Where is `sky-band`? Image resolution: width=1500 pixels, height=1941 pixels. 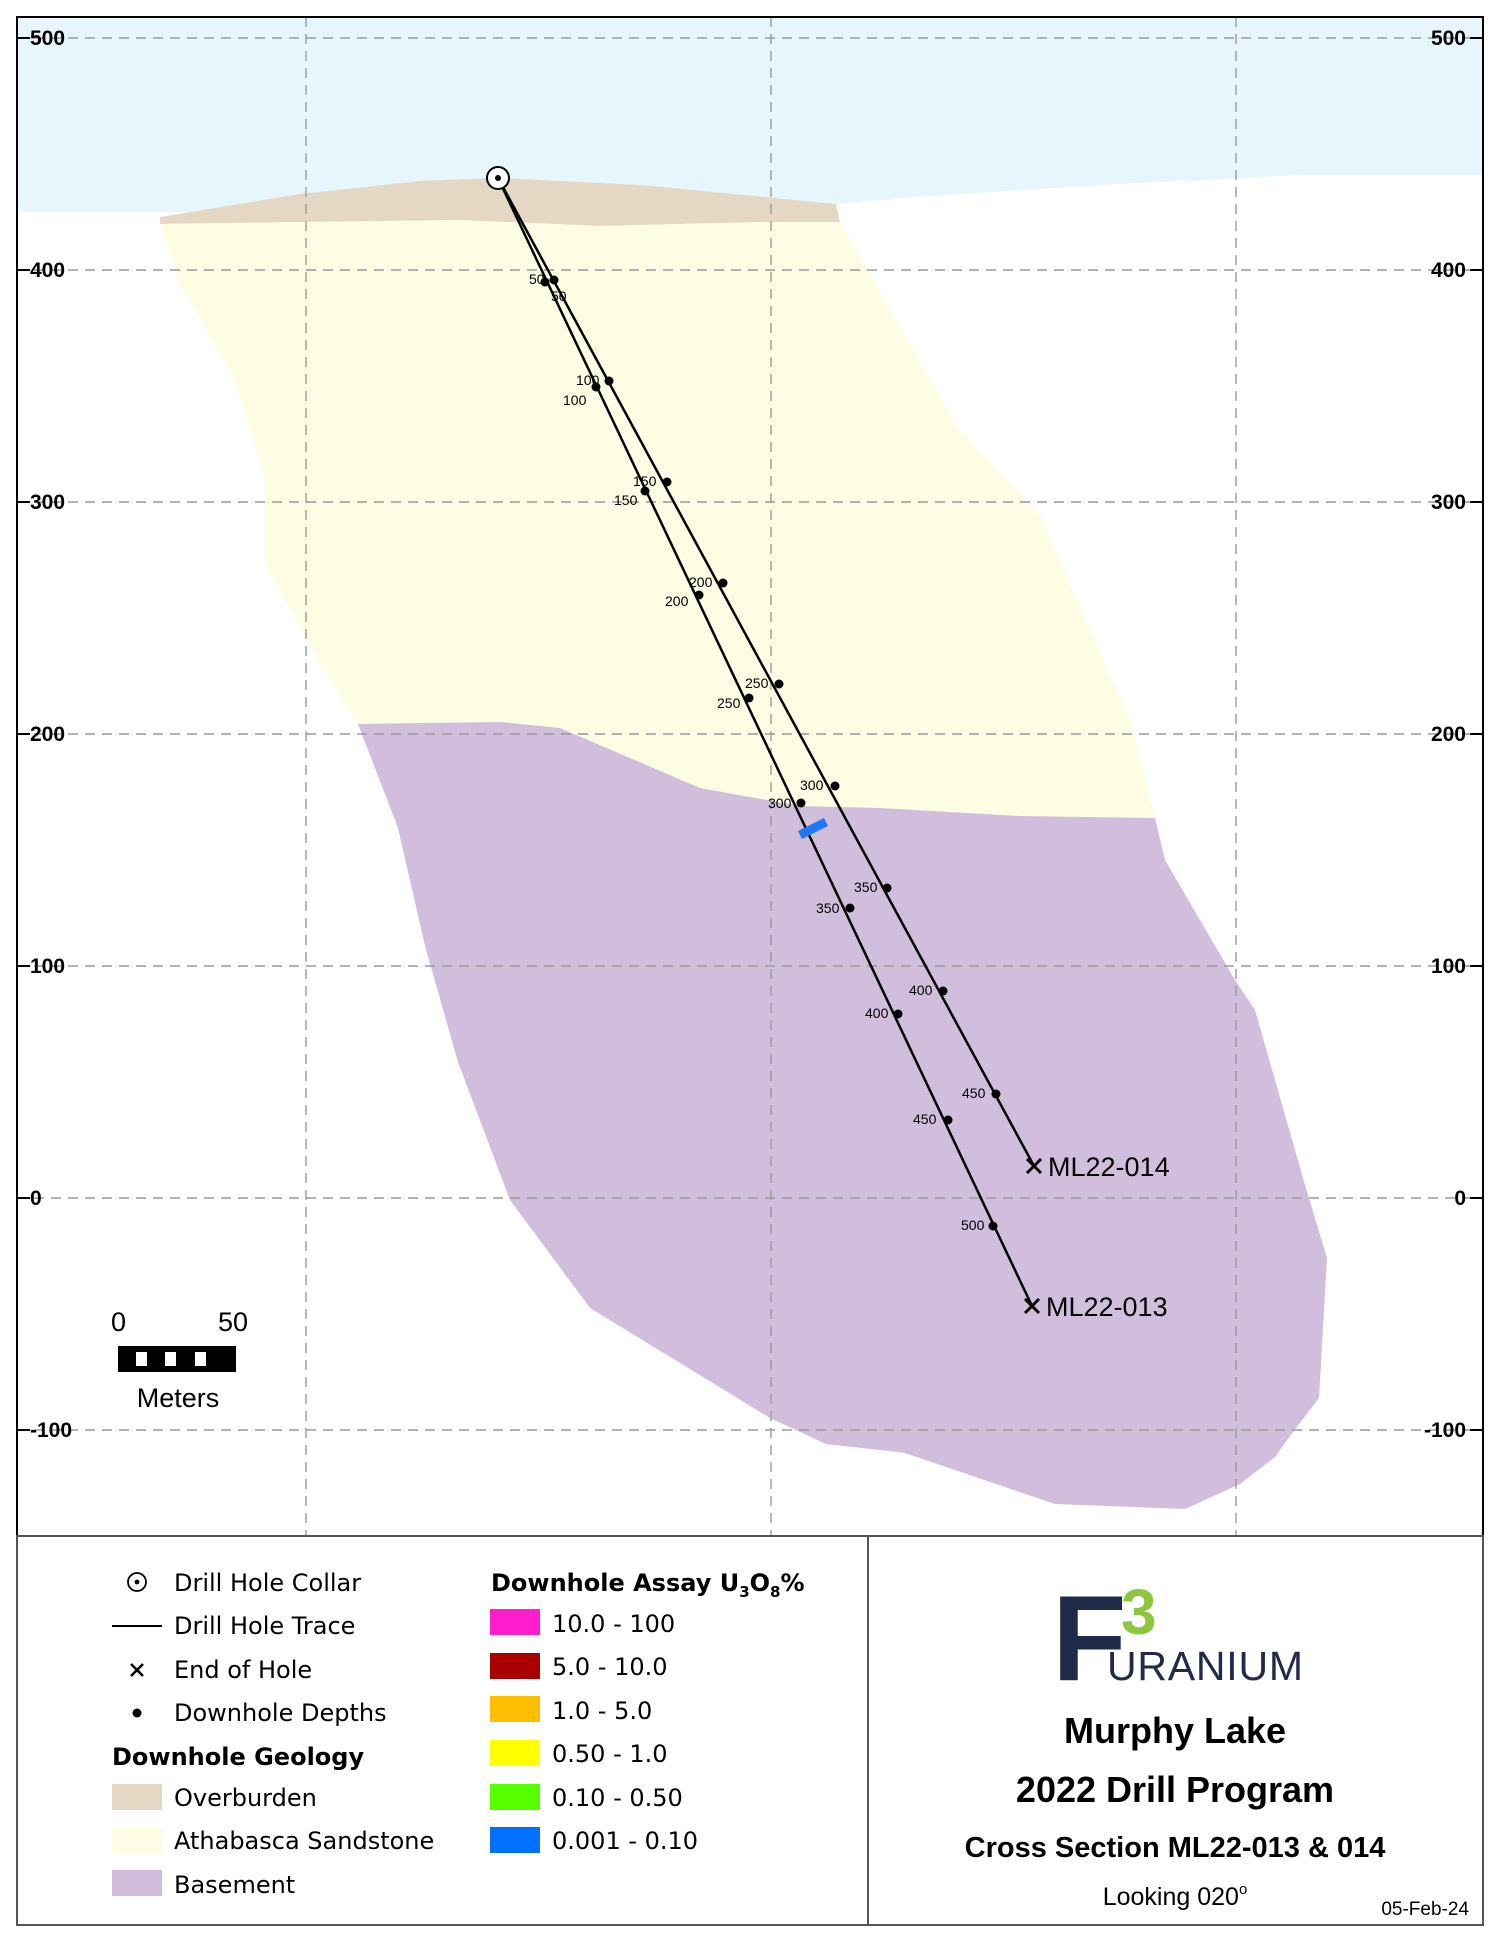 sky-band is located at coordinates (750, 121).